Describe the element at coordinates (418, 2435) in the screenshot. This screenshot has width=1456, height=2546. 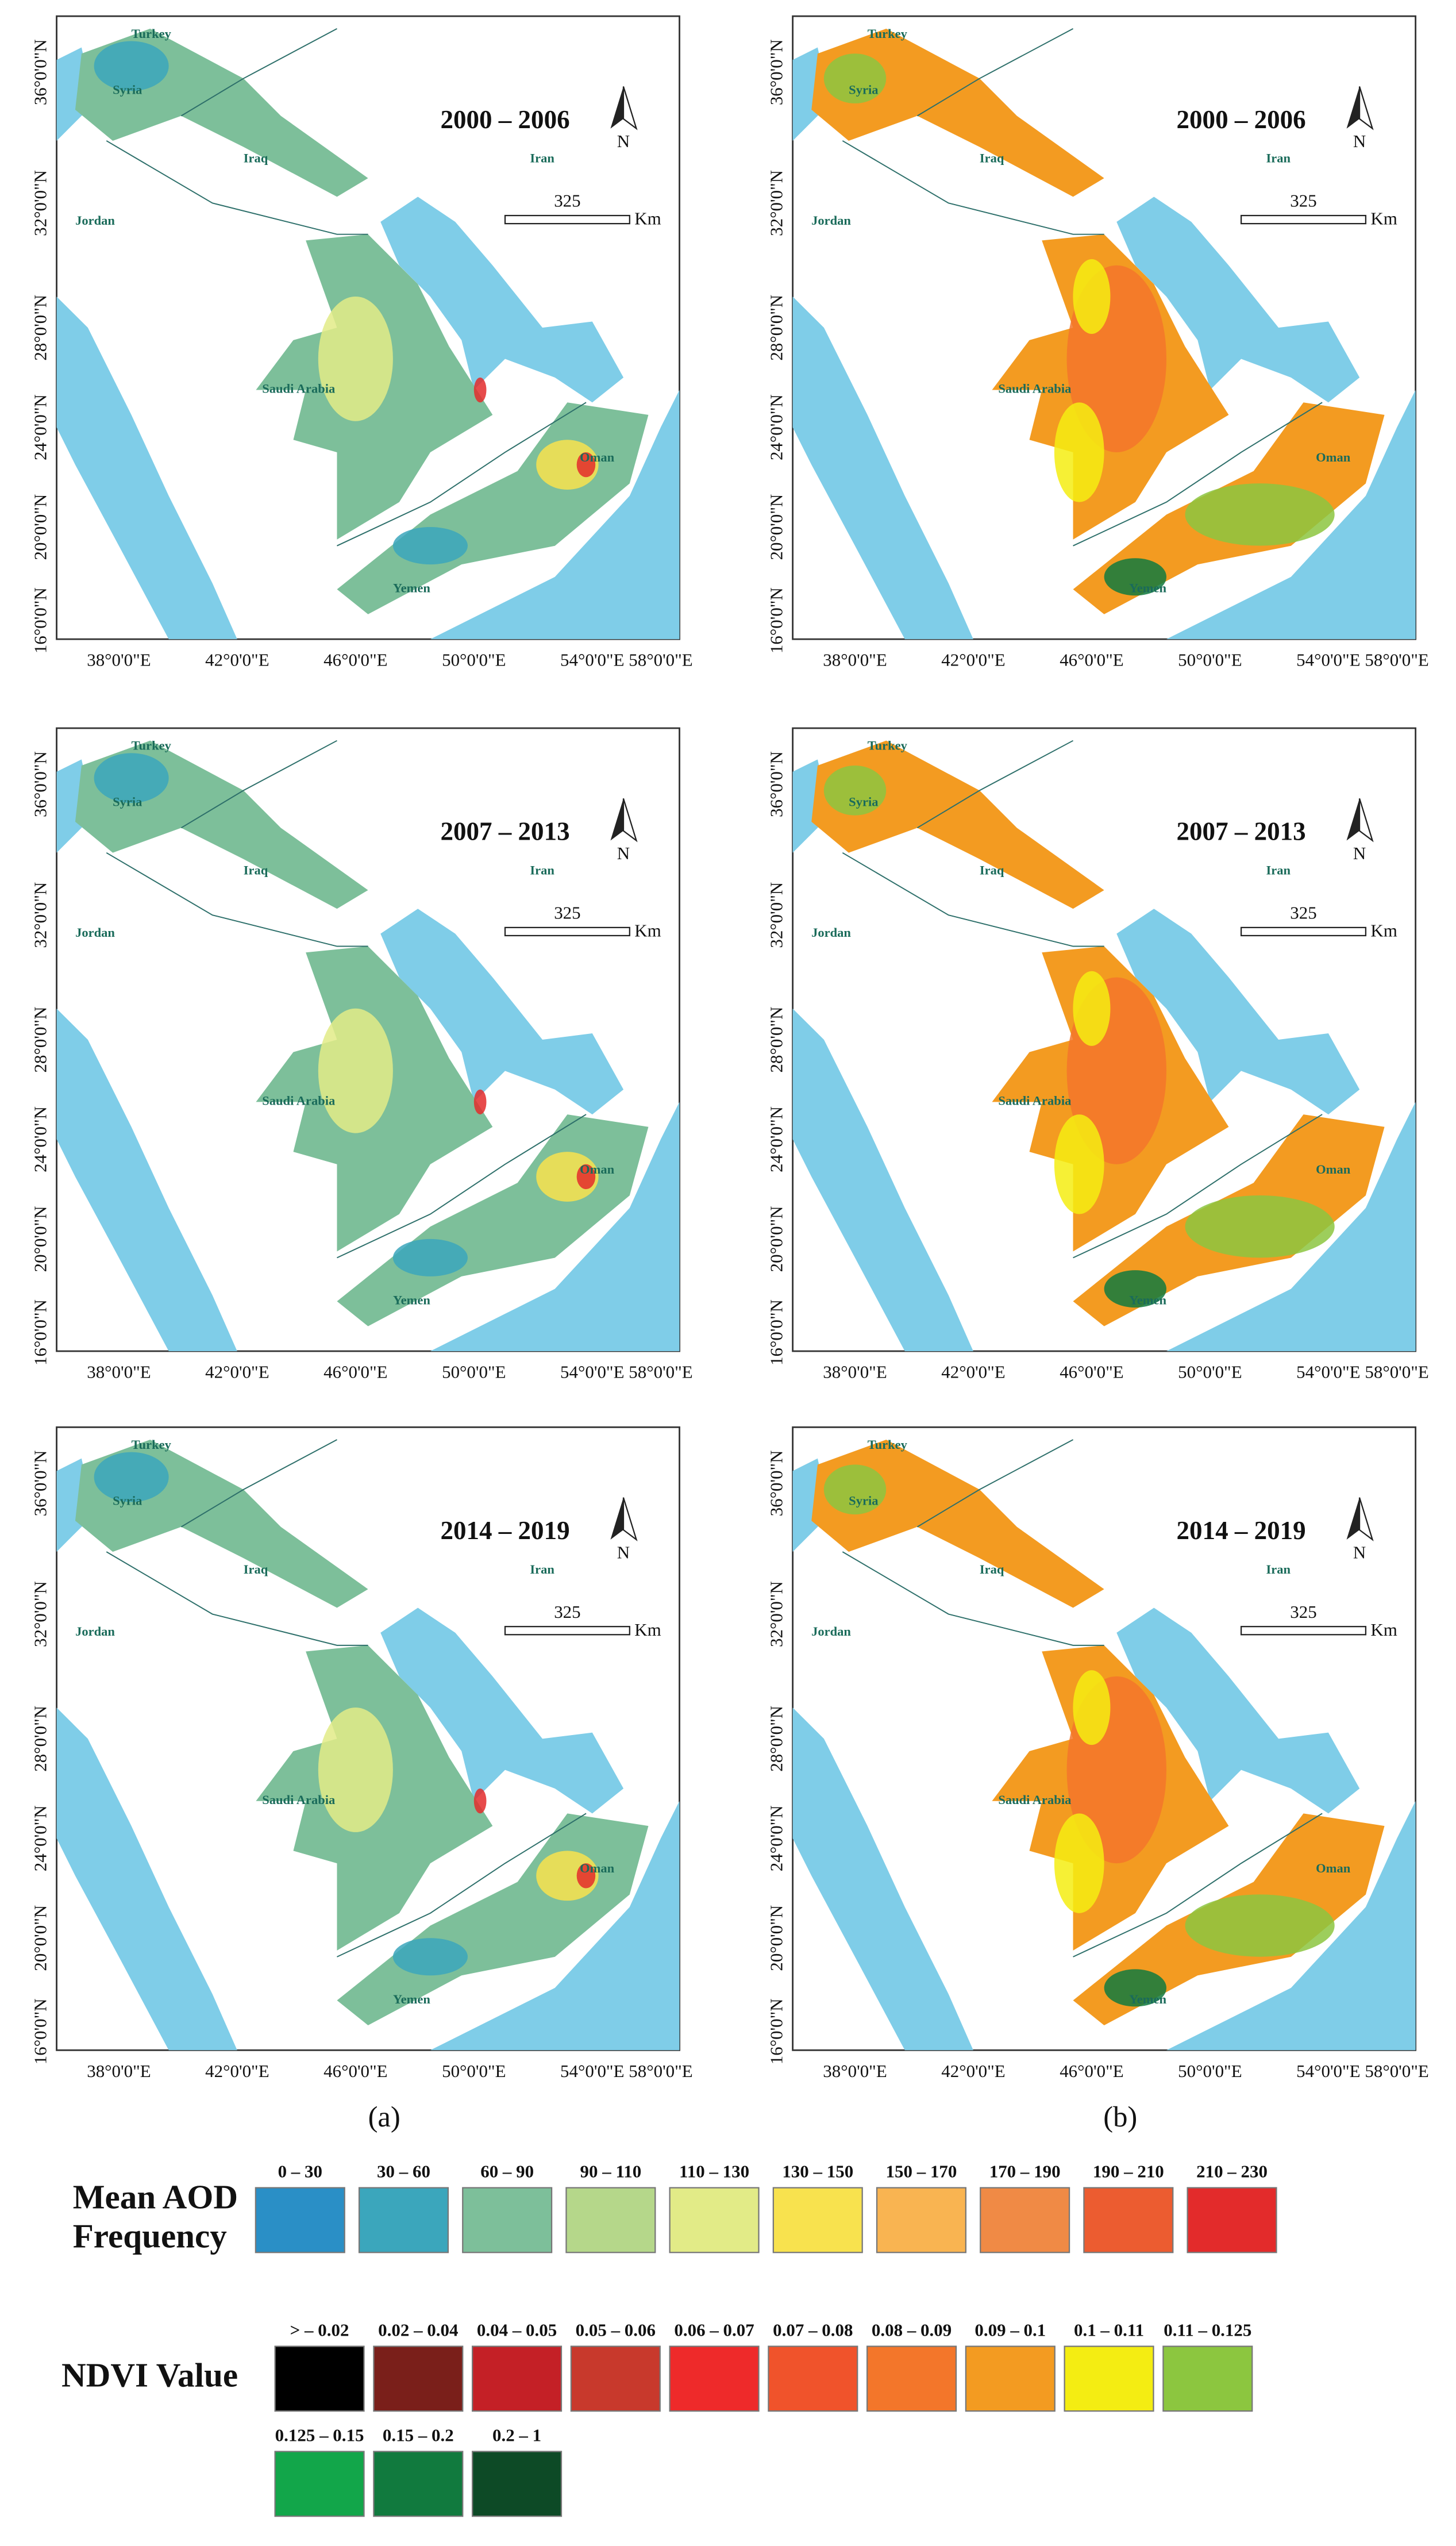
I see `legend-label: 0.15 – 0.2` at that location.